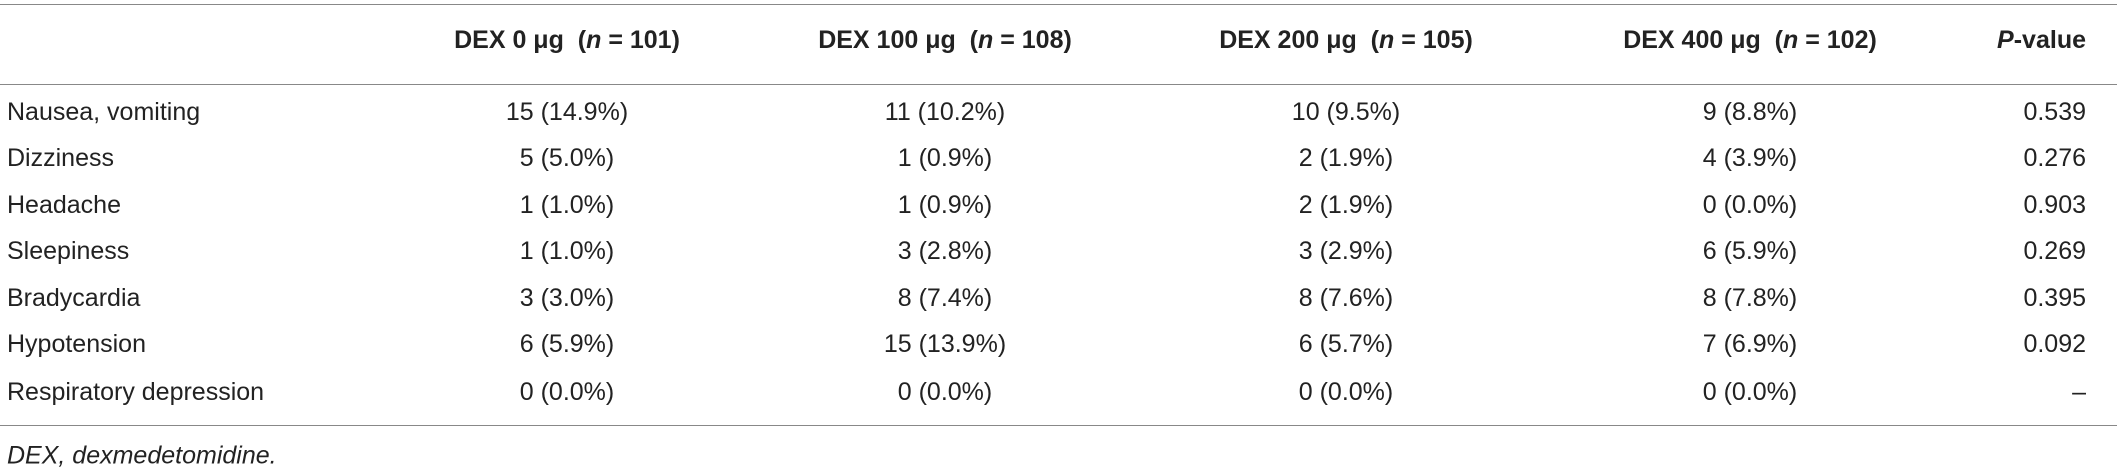  I want to click on data-cell: 0.903, so click(2054, 205).